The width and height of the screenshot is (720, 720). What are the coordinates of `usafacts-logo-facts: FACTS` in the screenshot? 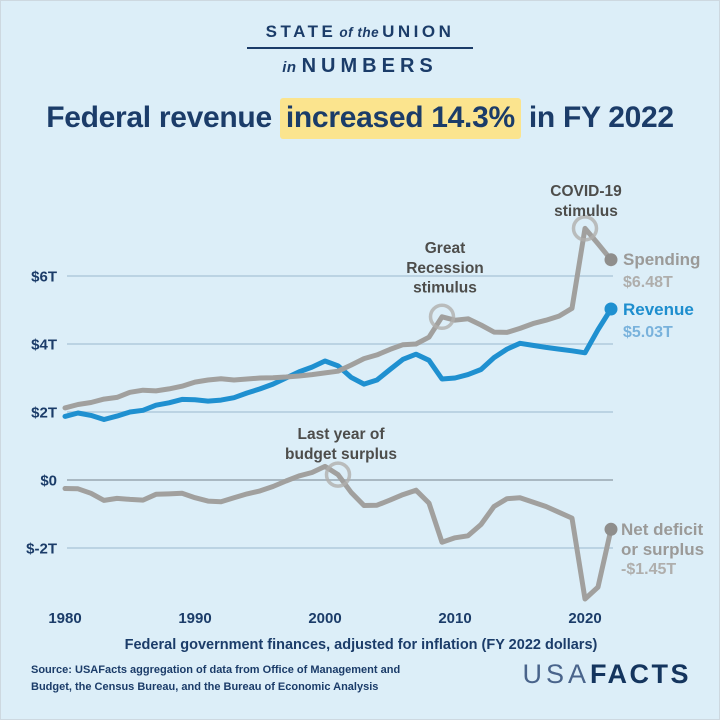 It's located at (640, 674).